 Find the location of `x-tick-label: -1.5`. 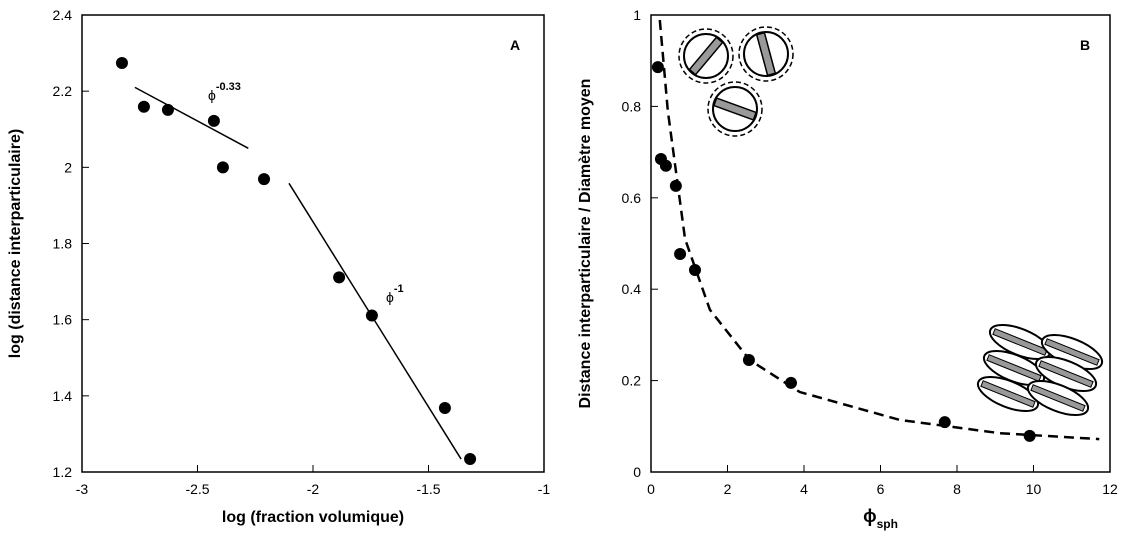

x-tick-label: -1.5 is located at coordinates (428, 489).